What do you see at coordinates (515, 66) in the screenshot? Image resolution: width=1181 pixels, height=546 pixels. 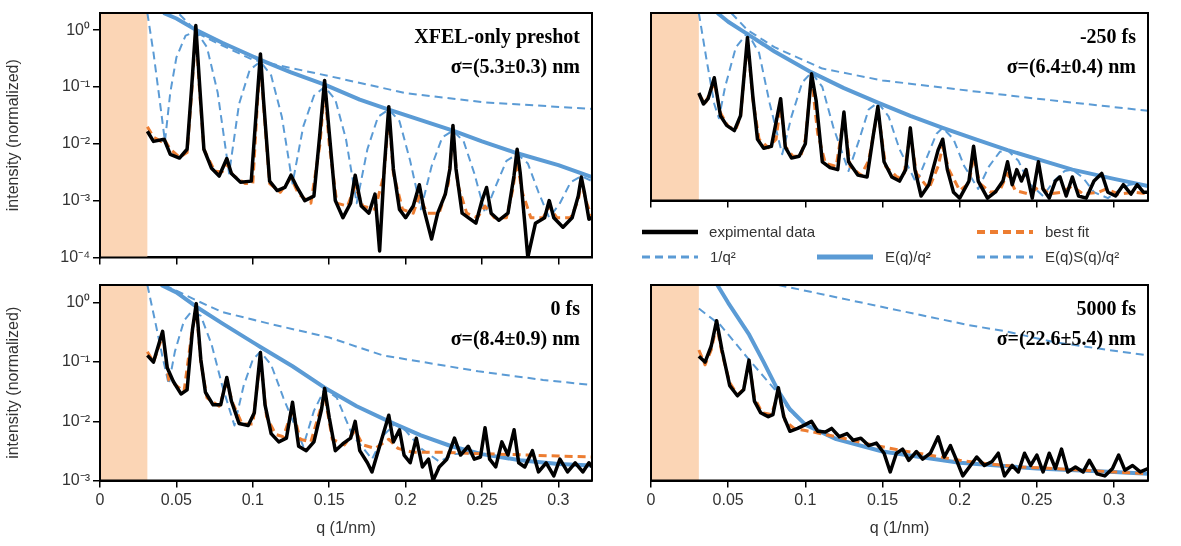 I see `annotation: σ=(5.3±0.3) nm` at bounding box center [515, 66].